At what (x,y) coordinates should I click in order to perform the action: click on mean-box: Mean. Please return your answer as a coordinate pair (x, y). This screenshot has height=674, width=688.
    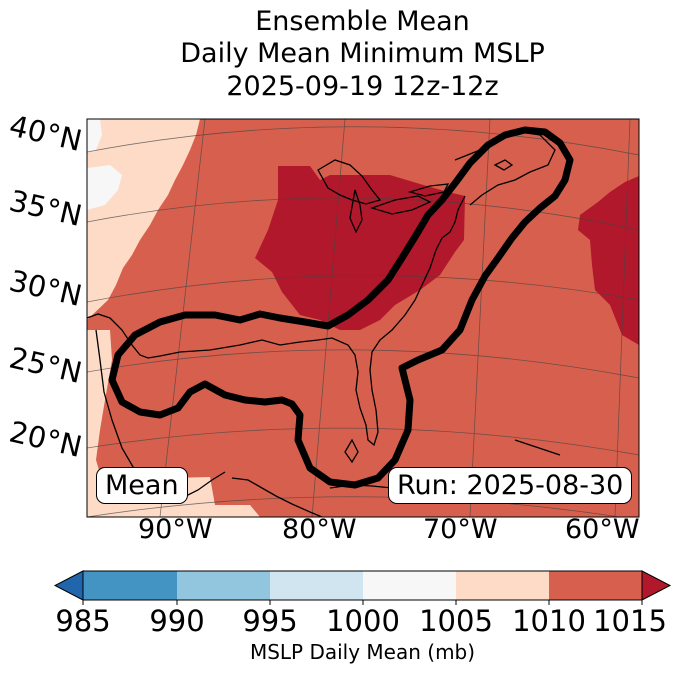
    Looking at the image, I should click on (142, 485).